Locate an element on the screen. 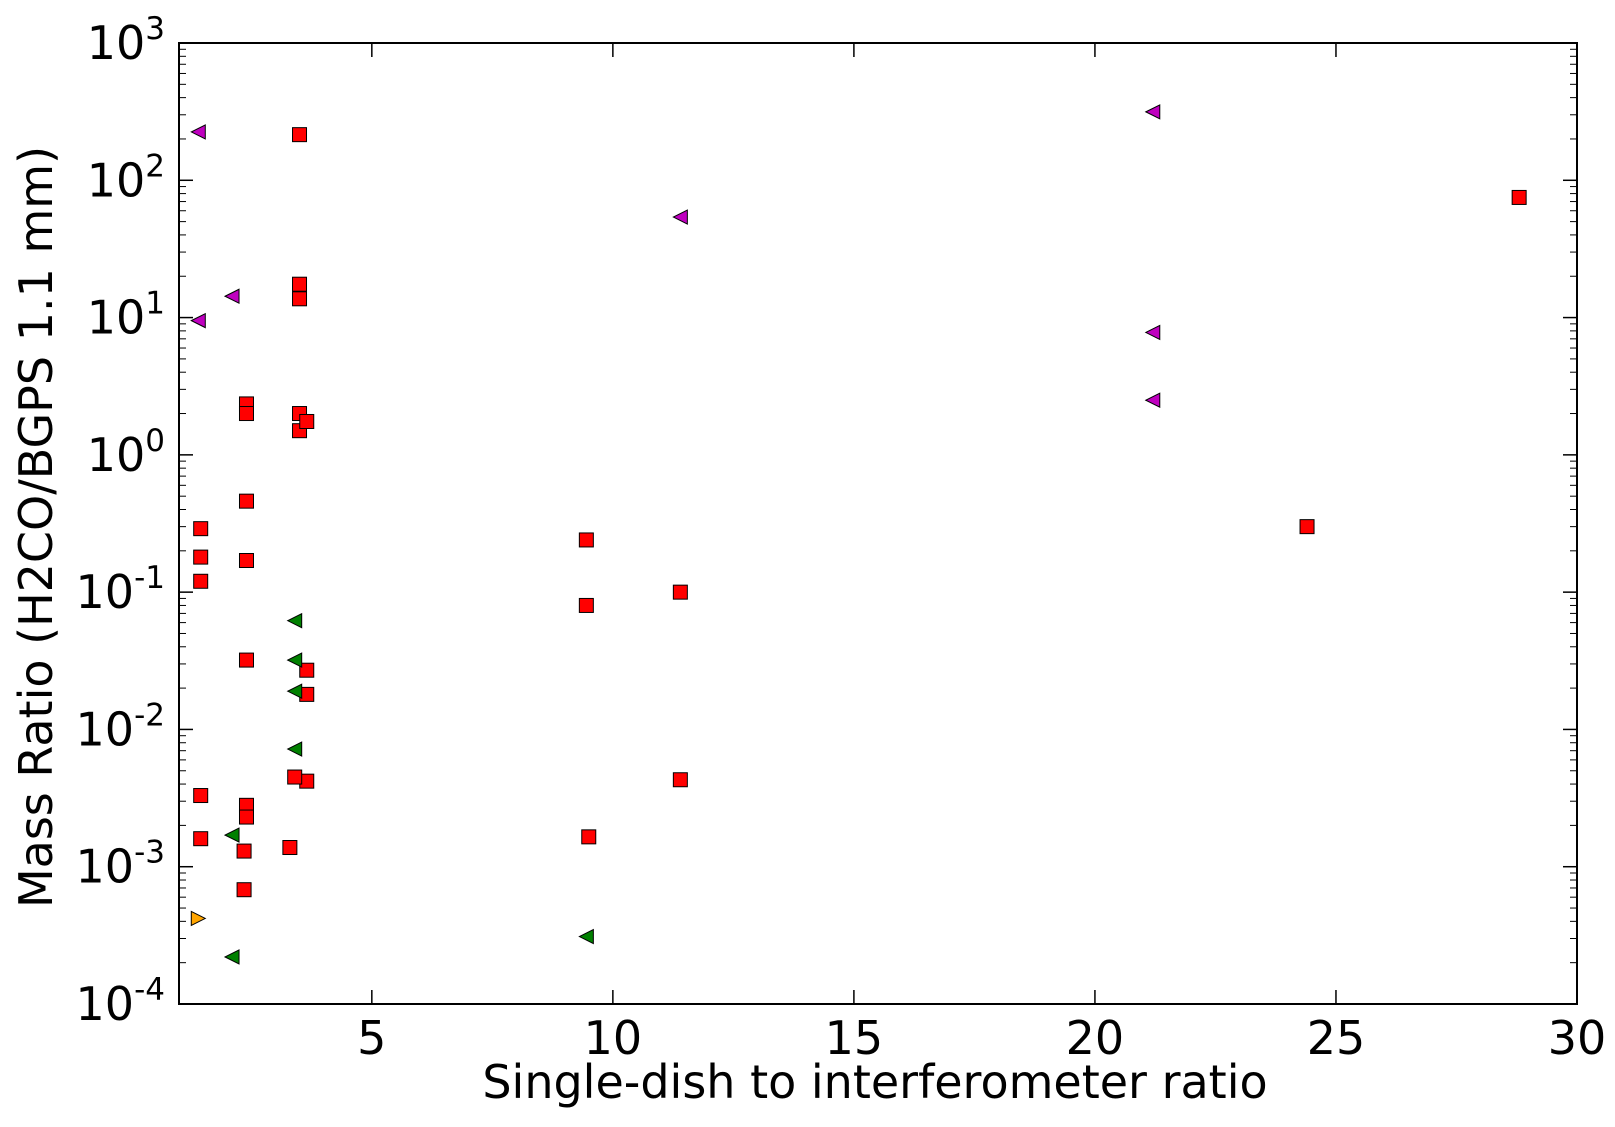 The width and height of the screenshot is (1615, 1127). y-tick-label: 10⁰ is located at coordinates (126, 452).